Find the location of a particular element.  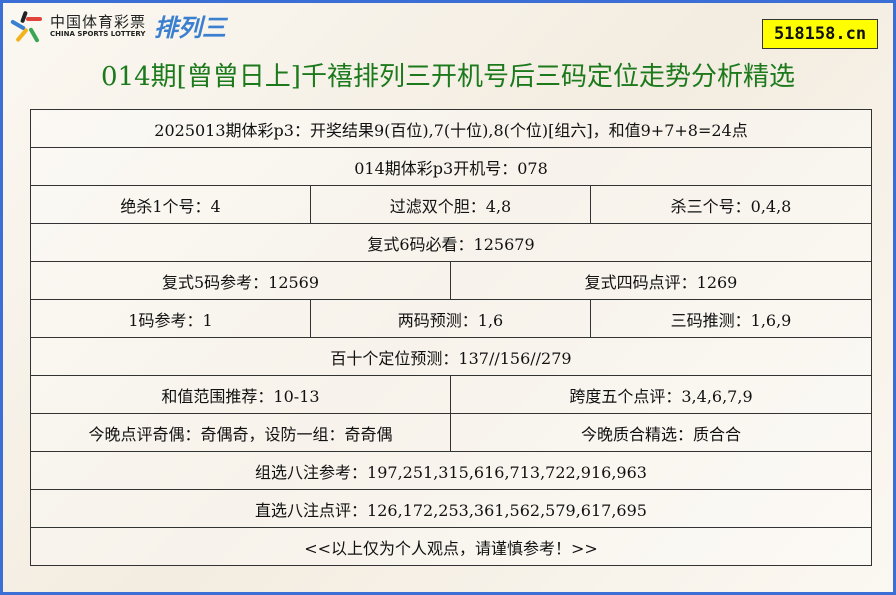

table-cell: 1码参考：1 is located at coordinates (170, 318).